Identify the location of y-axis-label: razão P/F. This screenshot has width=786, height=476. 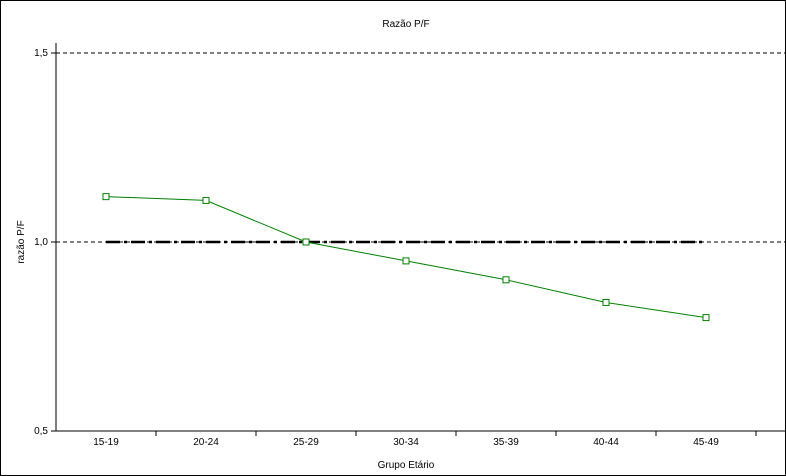
(21, 241).